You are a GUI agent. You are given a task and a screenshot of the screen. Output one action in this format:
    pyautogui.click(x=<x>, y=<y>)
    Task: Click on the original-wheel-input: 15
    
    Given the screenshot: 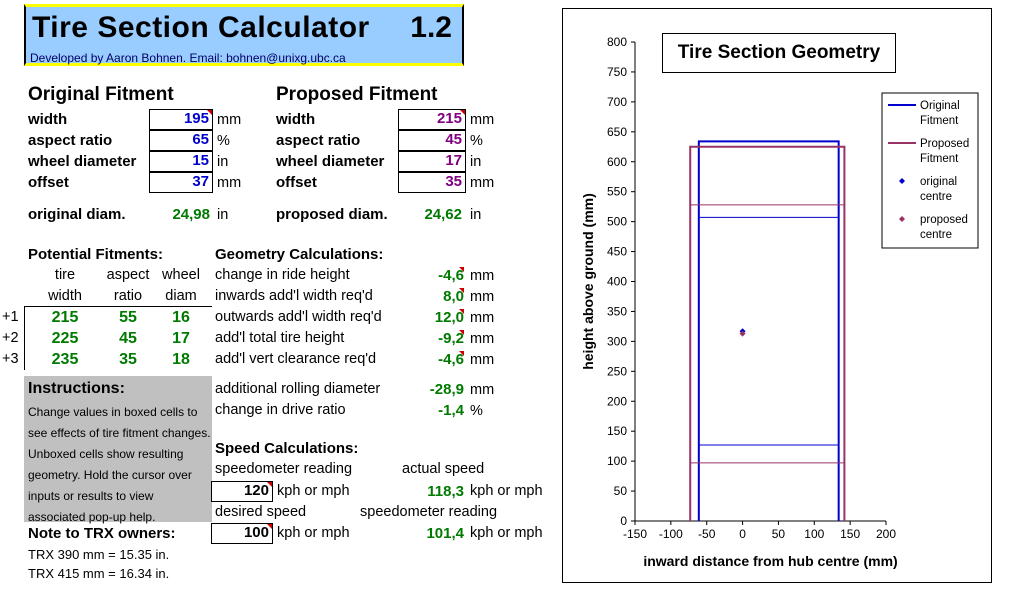 What is the action you would take?
    pyautogui.click(x=181, y=161)
    